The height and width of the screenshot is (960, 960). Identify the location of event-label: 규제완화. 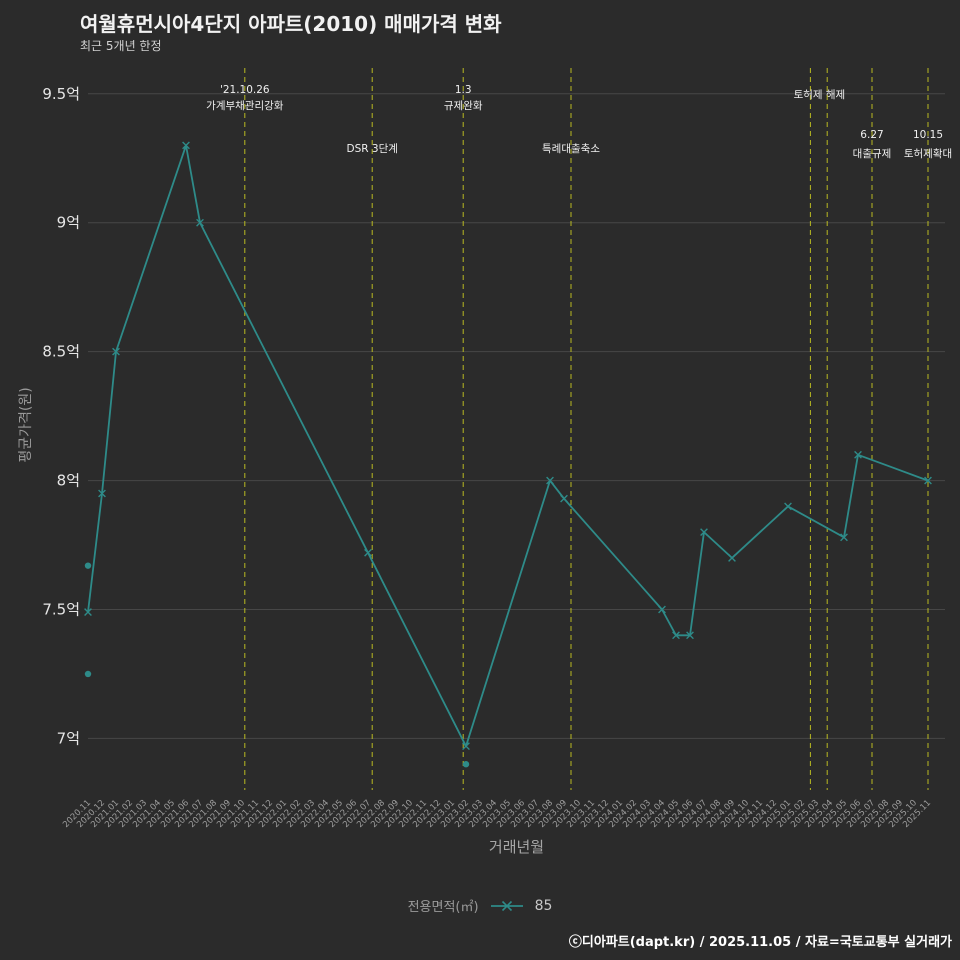
(463, 105).